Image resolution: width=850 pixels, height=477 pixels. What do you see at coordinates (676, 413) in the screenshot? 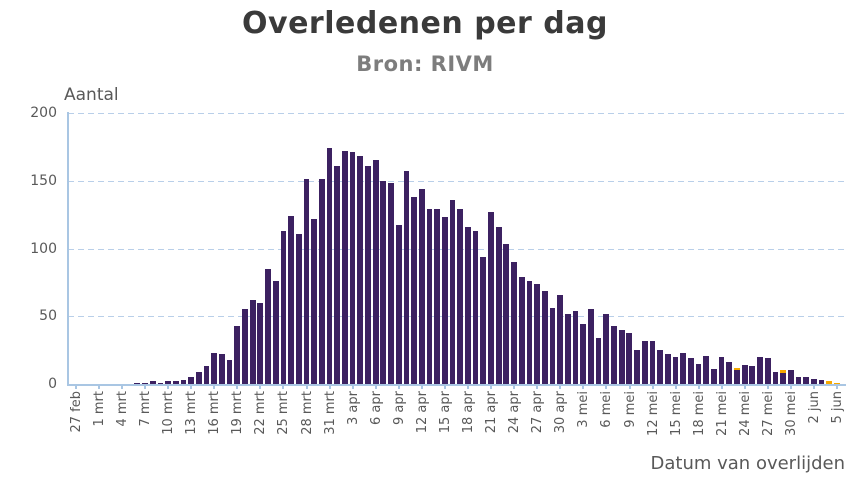
I see `x-tick-label: 15 mei` at bounding box center [676, 413].